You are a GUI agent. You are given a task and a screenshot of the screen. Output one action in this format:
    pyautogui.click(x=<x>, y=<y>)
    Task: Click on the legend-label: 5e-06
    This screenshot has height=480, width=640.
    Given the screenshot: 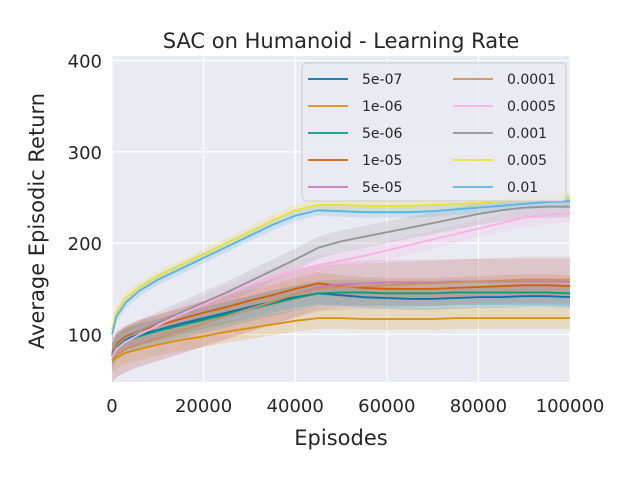 What is the action you would take?
    pyautogui.click(x=382, y=134)
    